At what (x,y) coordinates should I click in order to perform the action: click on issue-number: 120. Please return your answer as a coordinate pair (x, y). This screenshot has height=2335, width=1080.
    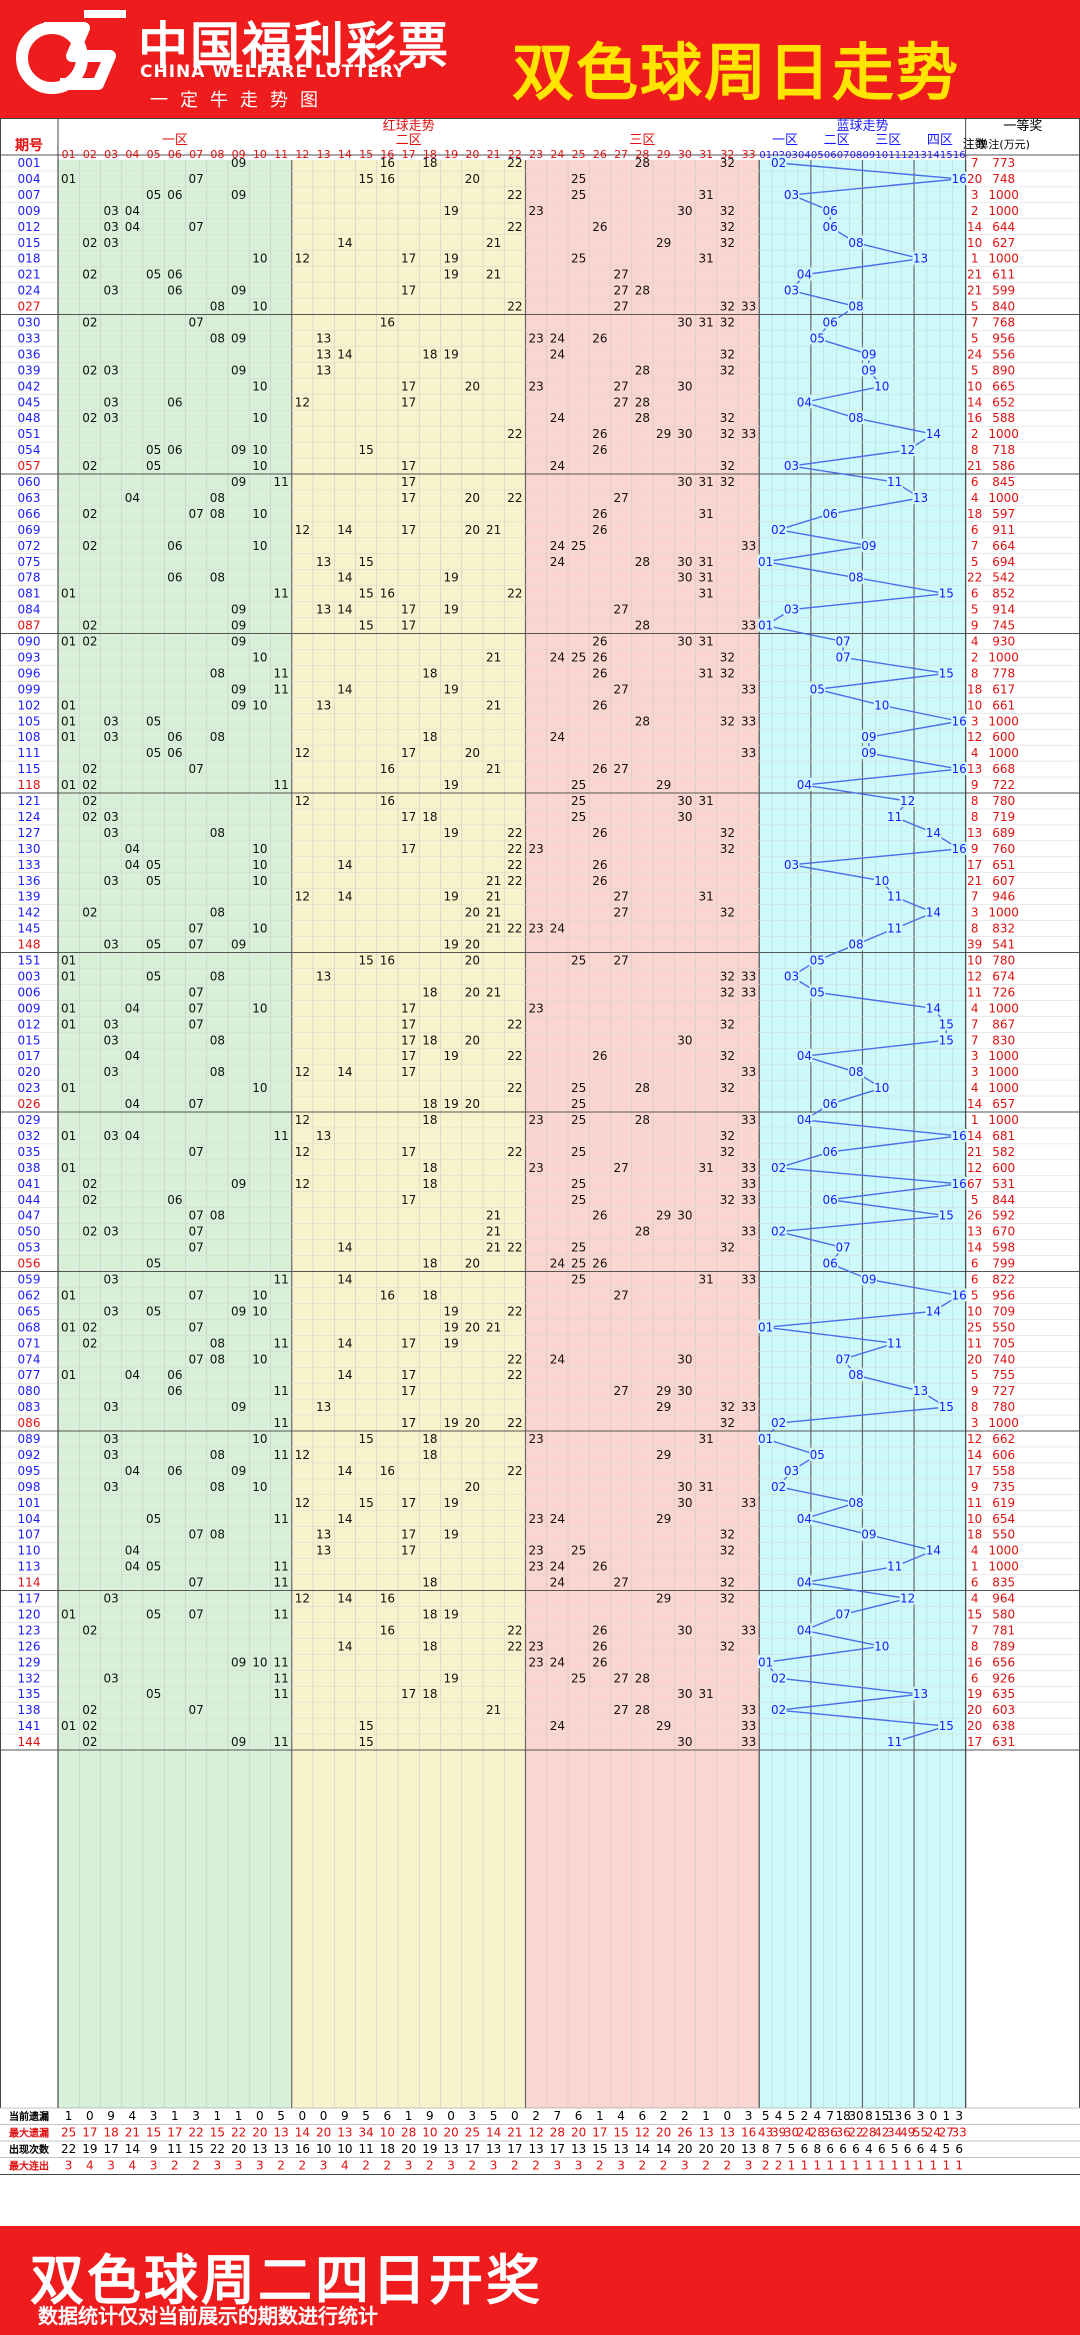
    Looking at the image, I should click on (29, 1614).